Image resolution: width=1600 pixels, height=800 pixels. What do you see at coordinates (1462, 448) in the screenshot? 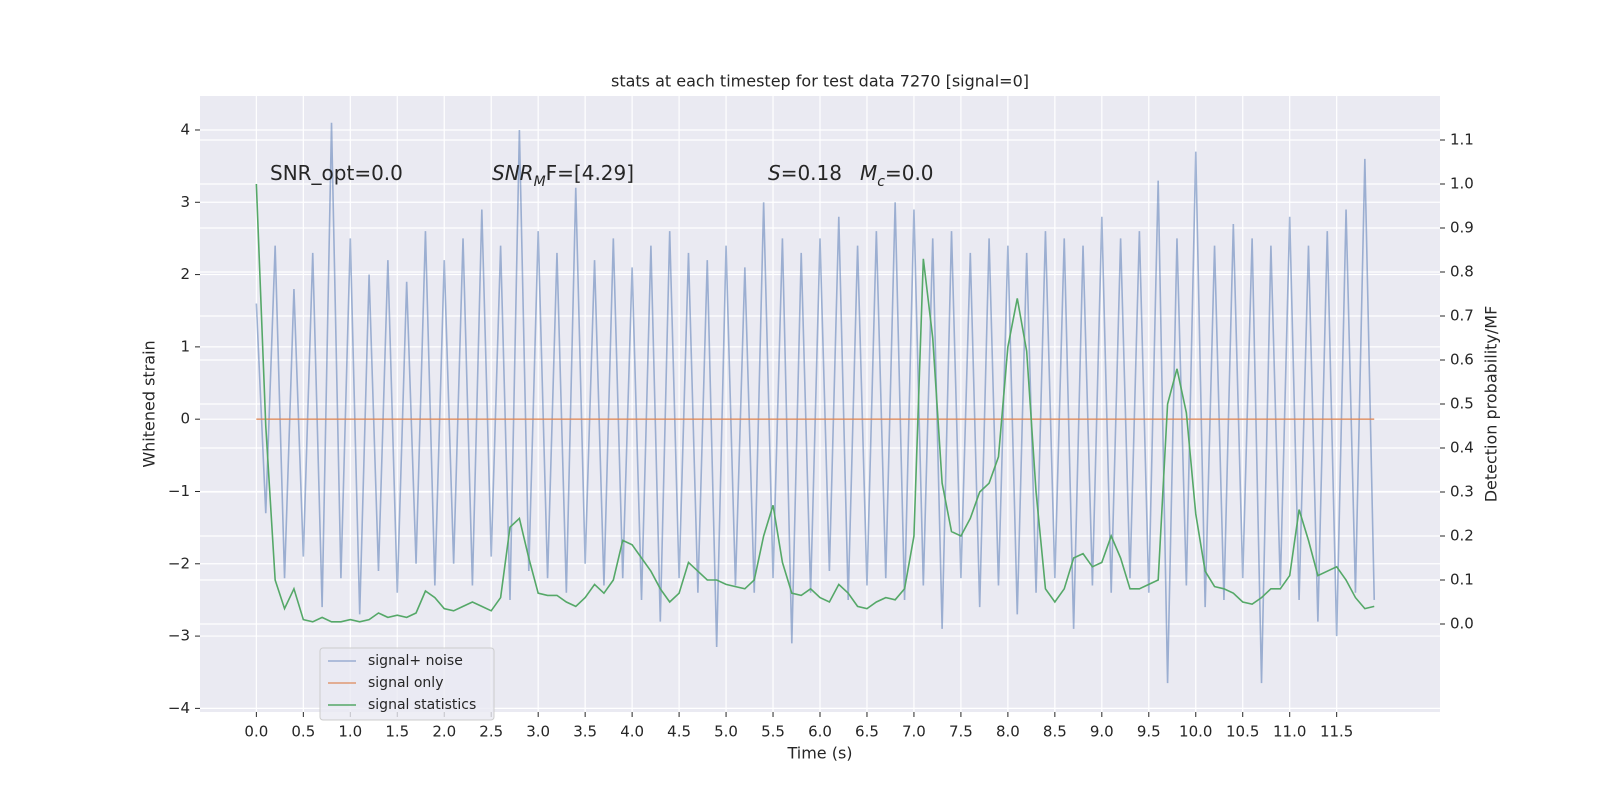
I see `y2-tick-label: 0.4` at bounding box center [1462, 448].